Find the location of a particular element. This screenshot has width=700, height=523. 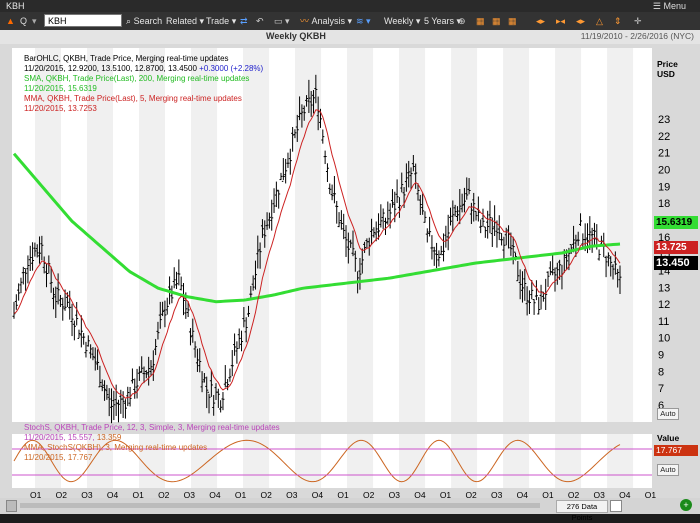

search-button: ⌕ Search is located at coordinates (144, 21).